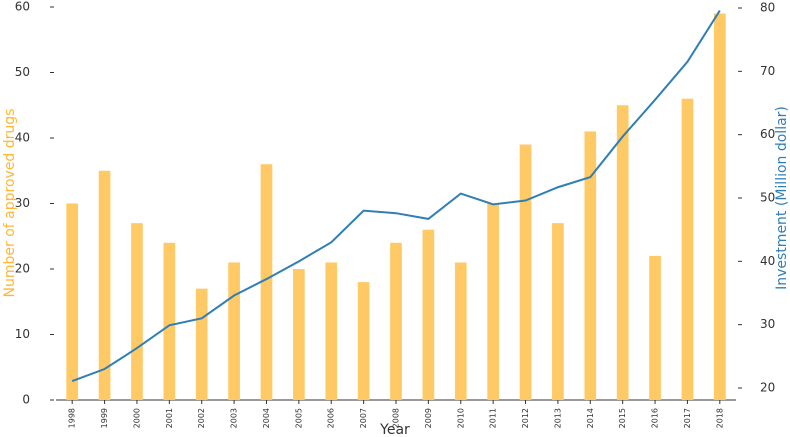 This screenshot has width=790, height=437. Describe the element at coordinates (169, 418) in the screenshot. I see `x-tick-label: 2001` at that location.